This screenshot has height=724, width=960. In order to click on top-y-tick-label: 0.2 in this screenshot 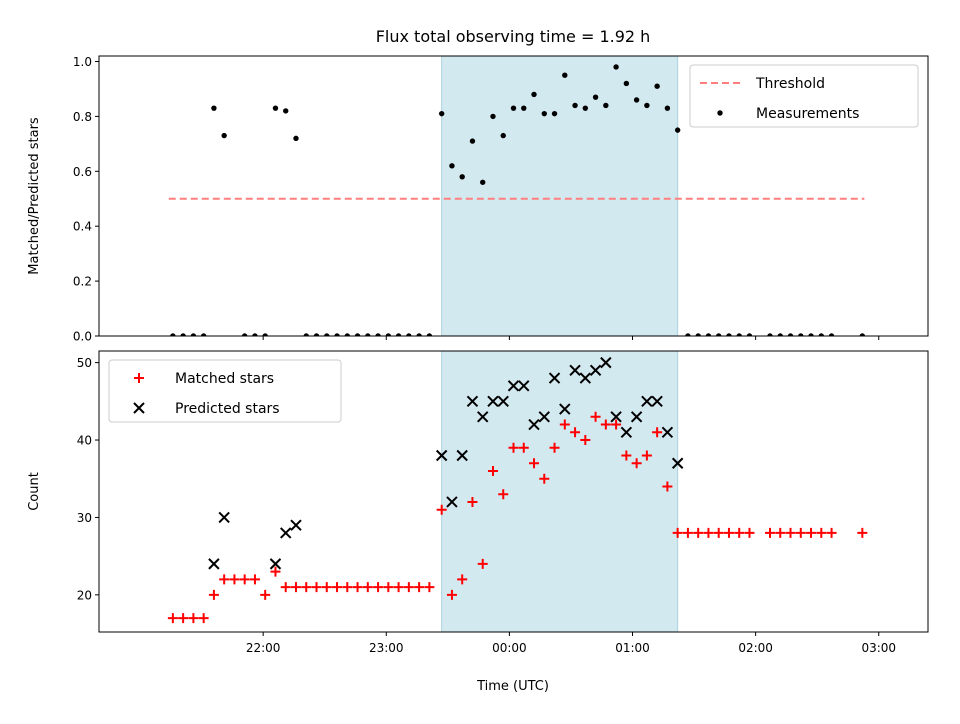, I will do `click(82, 282)`.